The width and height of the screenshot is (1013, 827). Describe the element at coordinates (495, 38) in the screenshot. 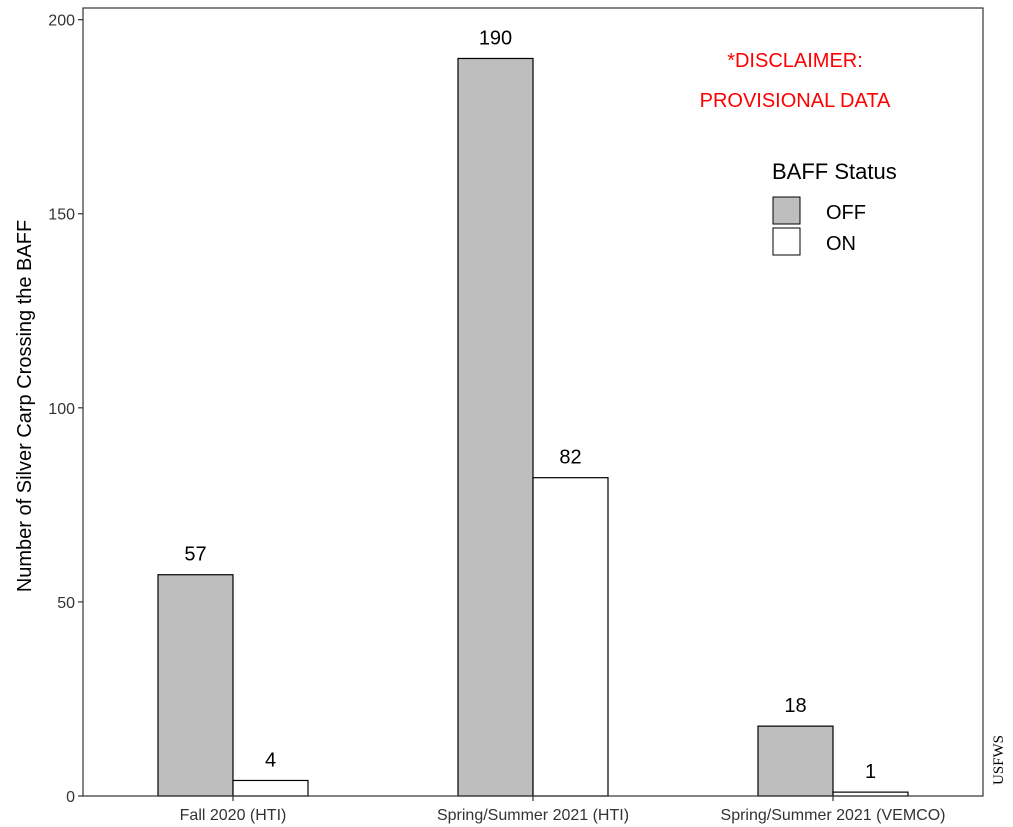

I see `data-label: 190` at that location.